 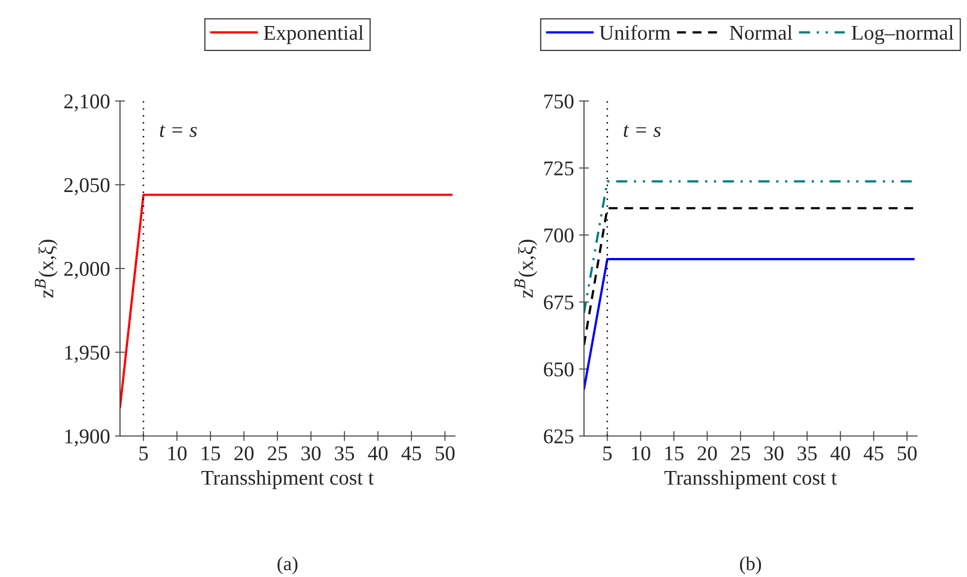 I want to click on y-tick-label: 650, so click(x=559, y=369).